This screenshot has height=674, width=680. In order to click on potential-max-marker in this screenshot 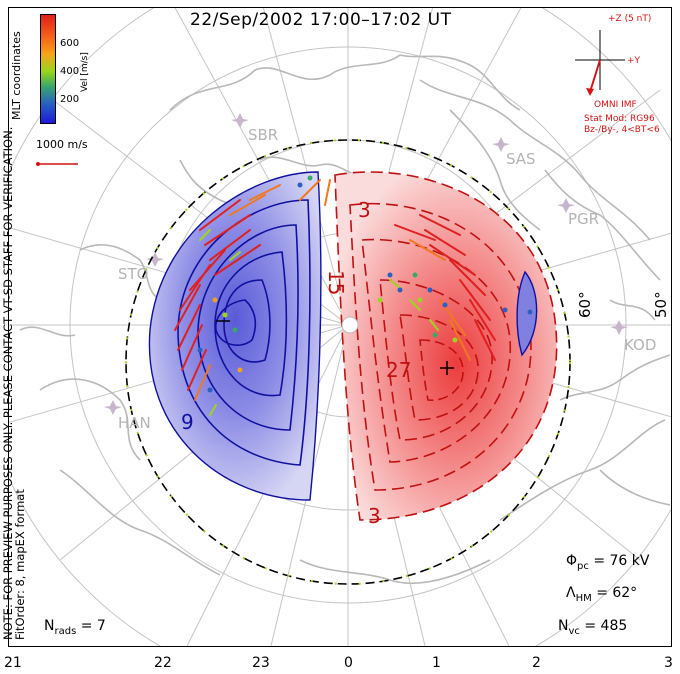, I will do `click(447, 368)`.